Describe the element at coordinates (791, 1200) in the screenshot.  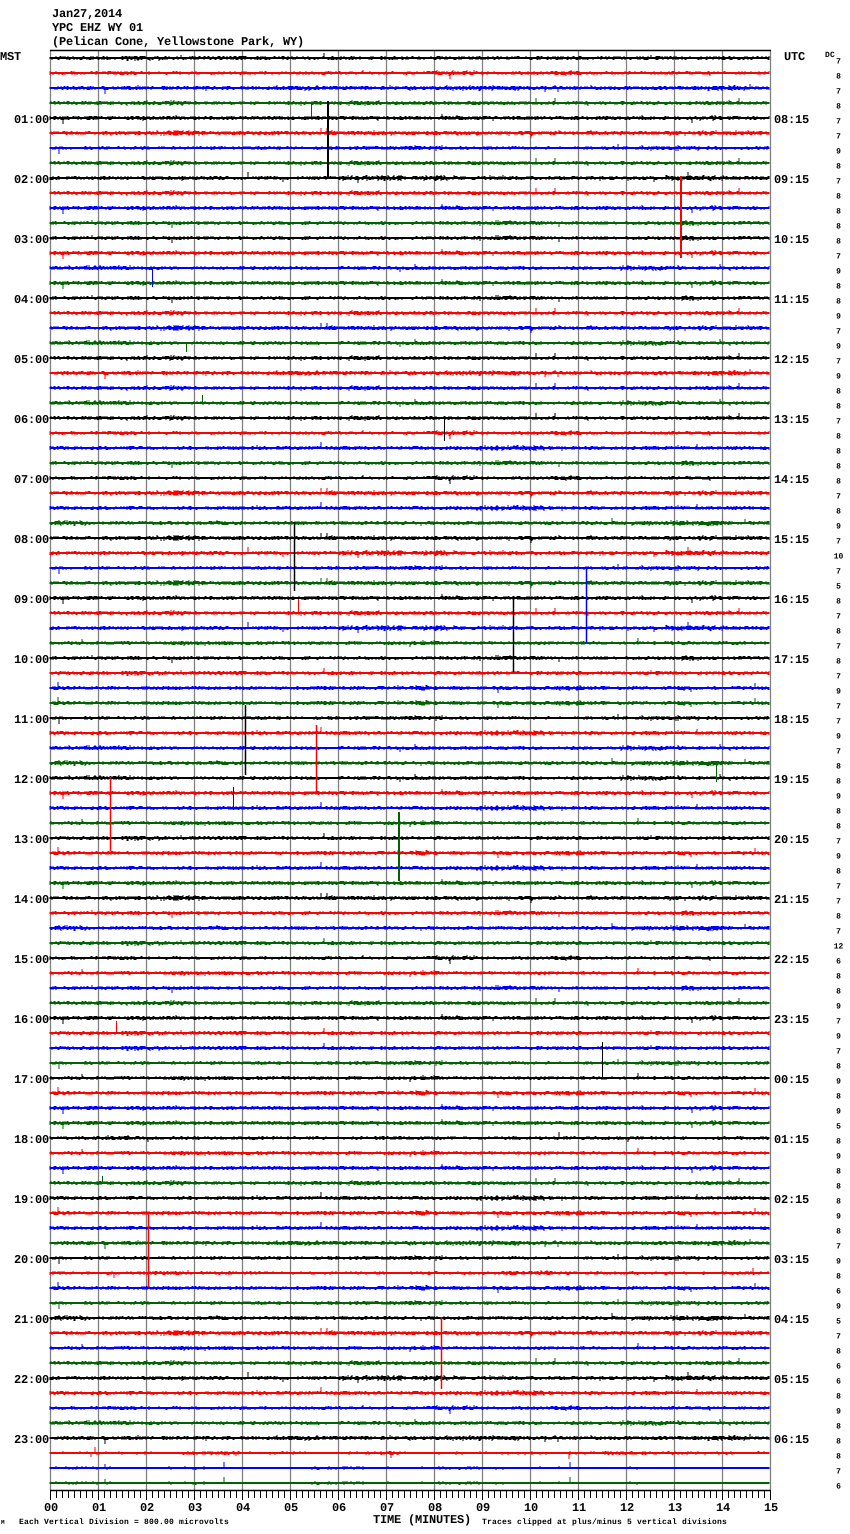
I see `svg-text: 02:15` at that location.